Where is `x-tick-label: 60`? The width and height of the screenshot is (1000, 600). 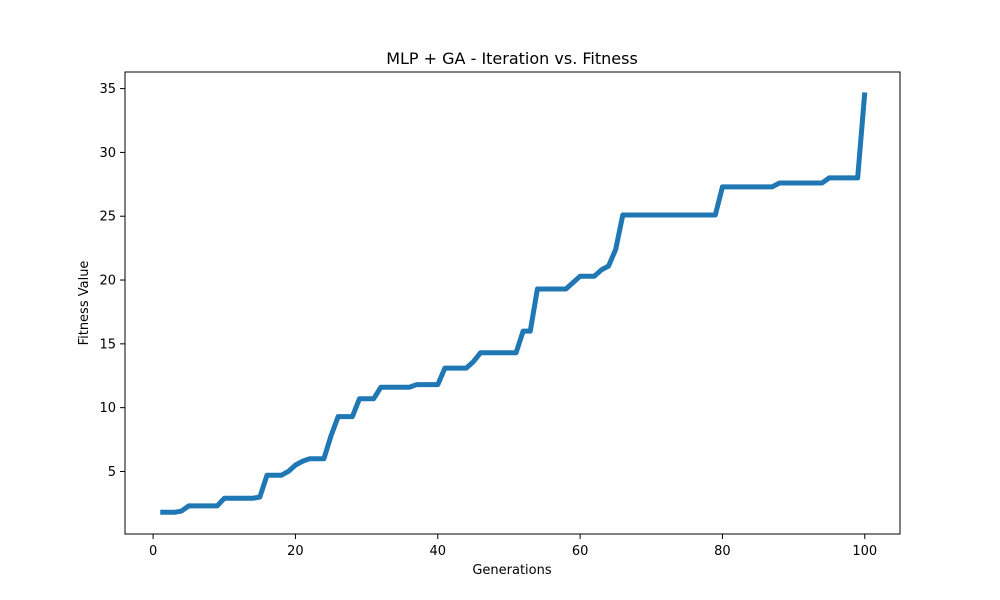
x-tick-label: 60 is located at coordinates (580, 551).